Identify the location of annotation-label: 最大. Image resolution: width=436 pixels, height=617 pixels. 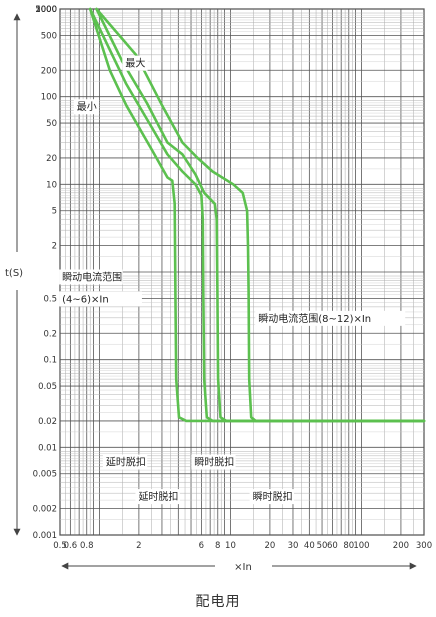
(135, 63).